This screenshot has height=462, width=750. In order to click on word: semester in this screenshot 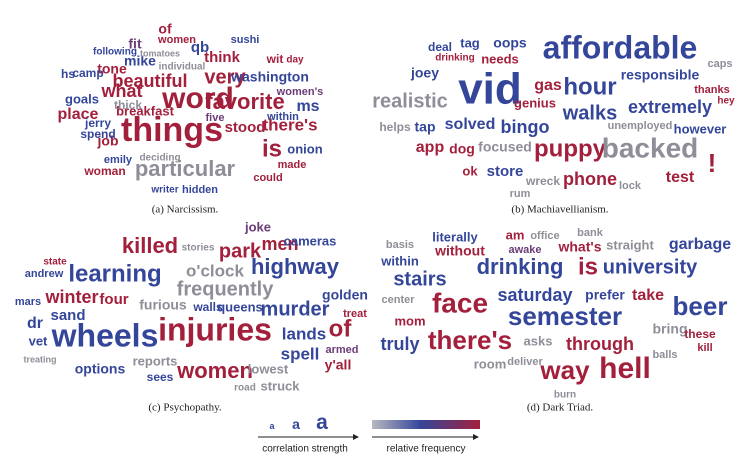, I will do `click(565, 316)`.